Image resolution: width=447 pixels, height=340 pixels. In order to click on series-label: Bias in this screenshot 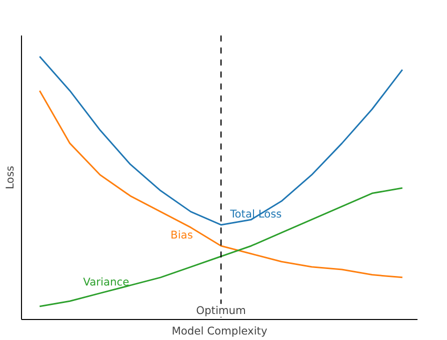, I will do `click(182, 235)`.